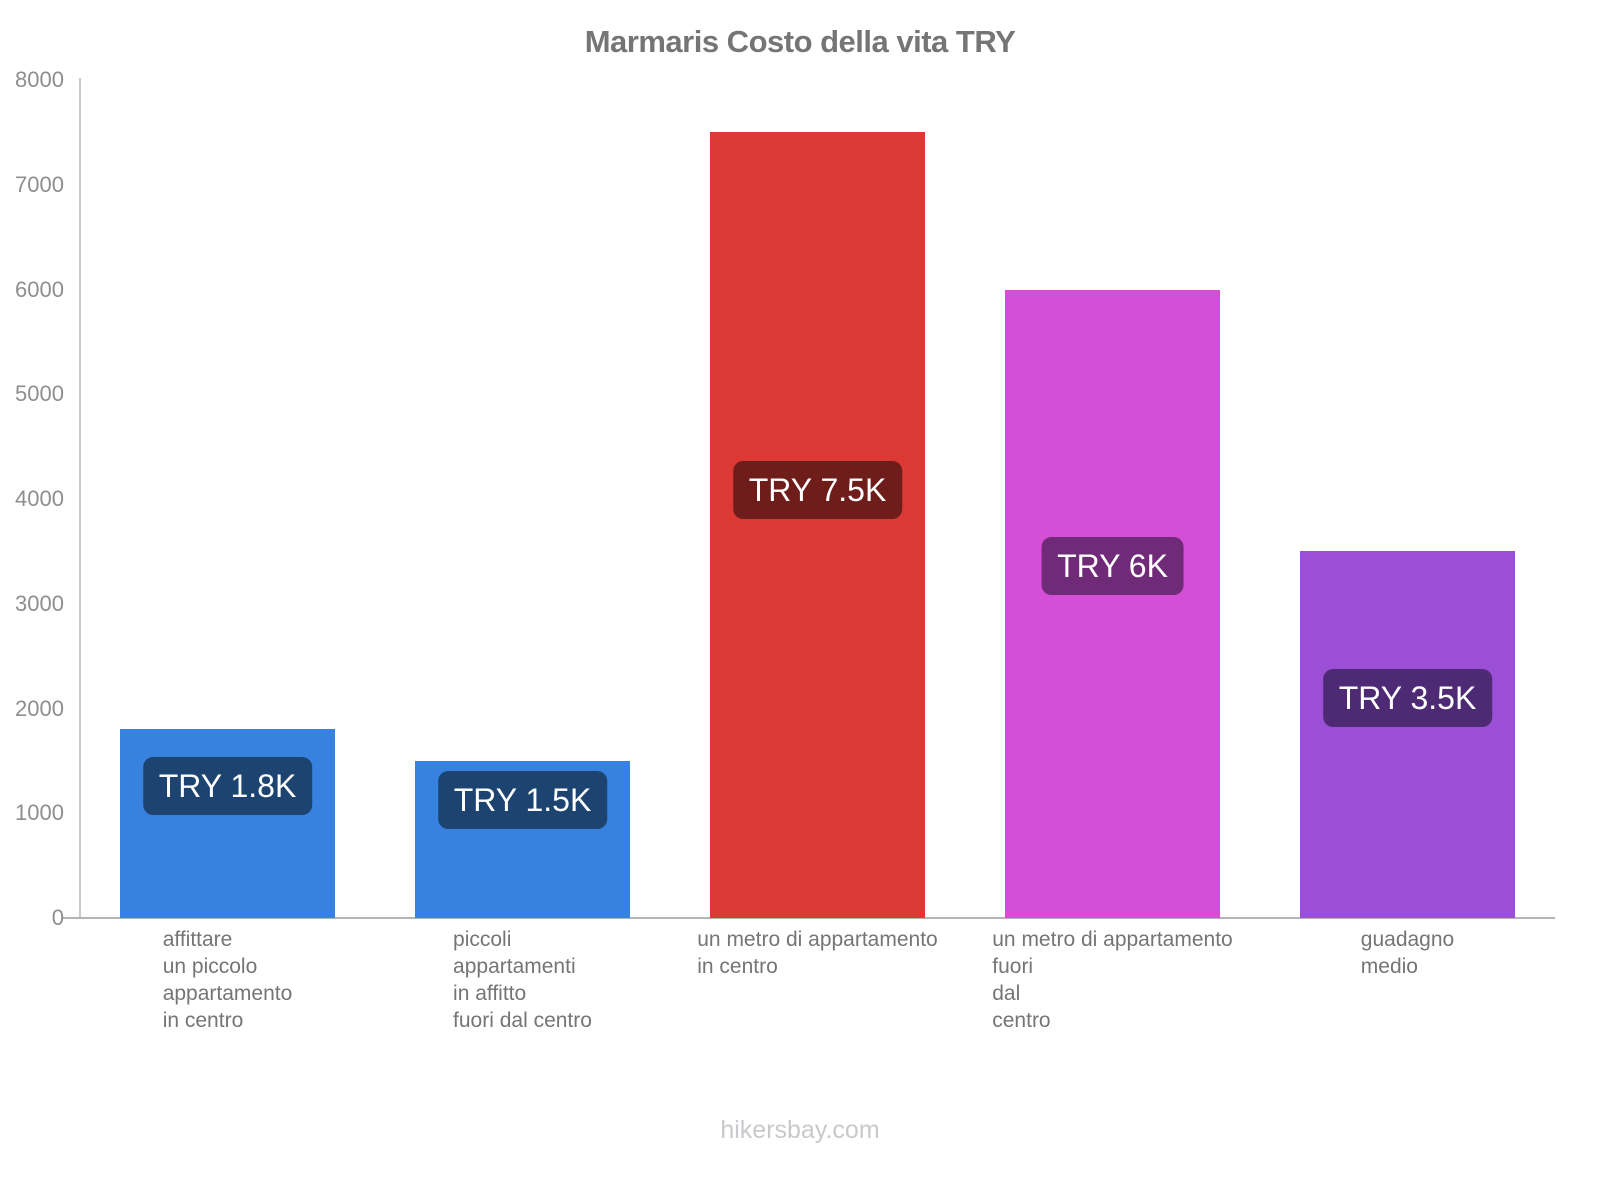  What do you see at coordinates (800, 41) in the screenshot?
I see `chart-title: Marmaris Costo della vita TRY` at bounding box center [800, 41].